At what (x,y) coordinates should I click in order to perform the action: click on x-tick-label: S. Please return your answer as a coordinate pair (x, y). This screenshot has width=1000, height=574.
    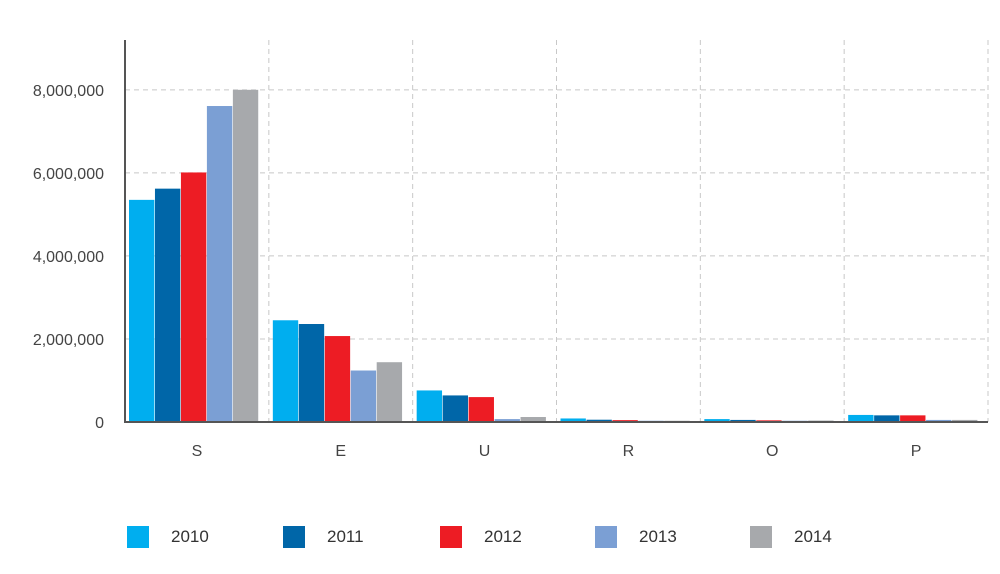
    Looking at the image, I should click on (197, 451).